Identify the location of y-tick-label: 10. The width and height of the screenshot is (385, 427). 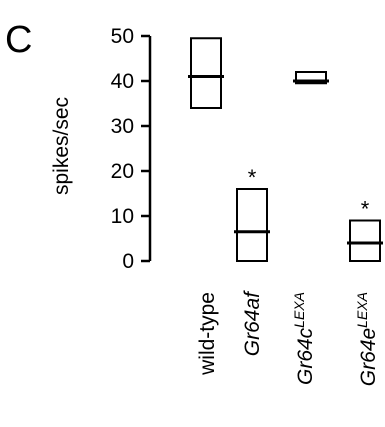
(122, 216).